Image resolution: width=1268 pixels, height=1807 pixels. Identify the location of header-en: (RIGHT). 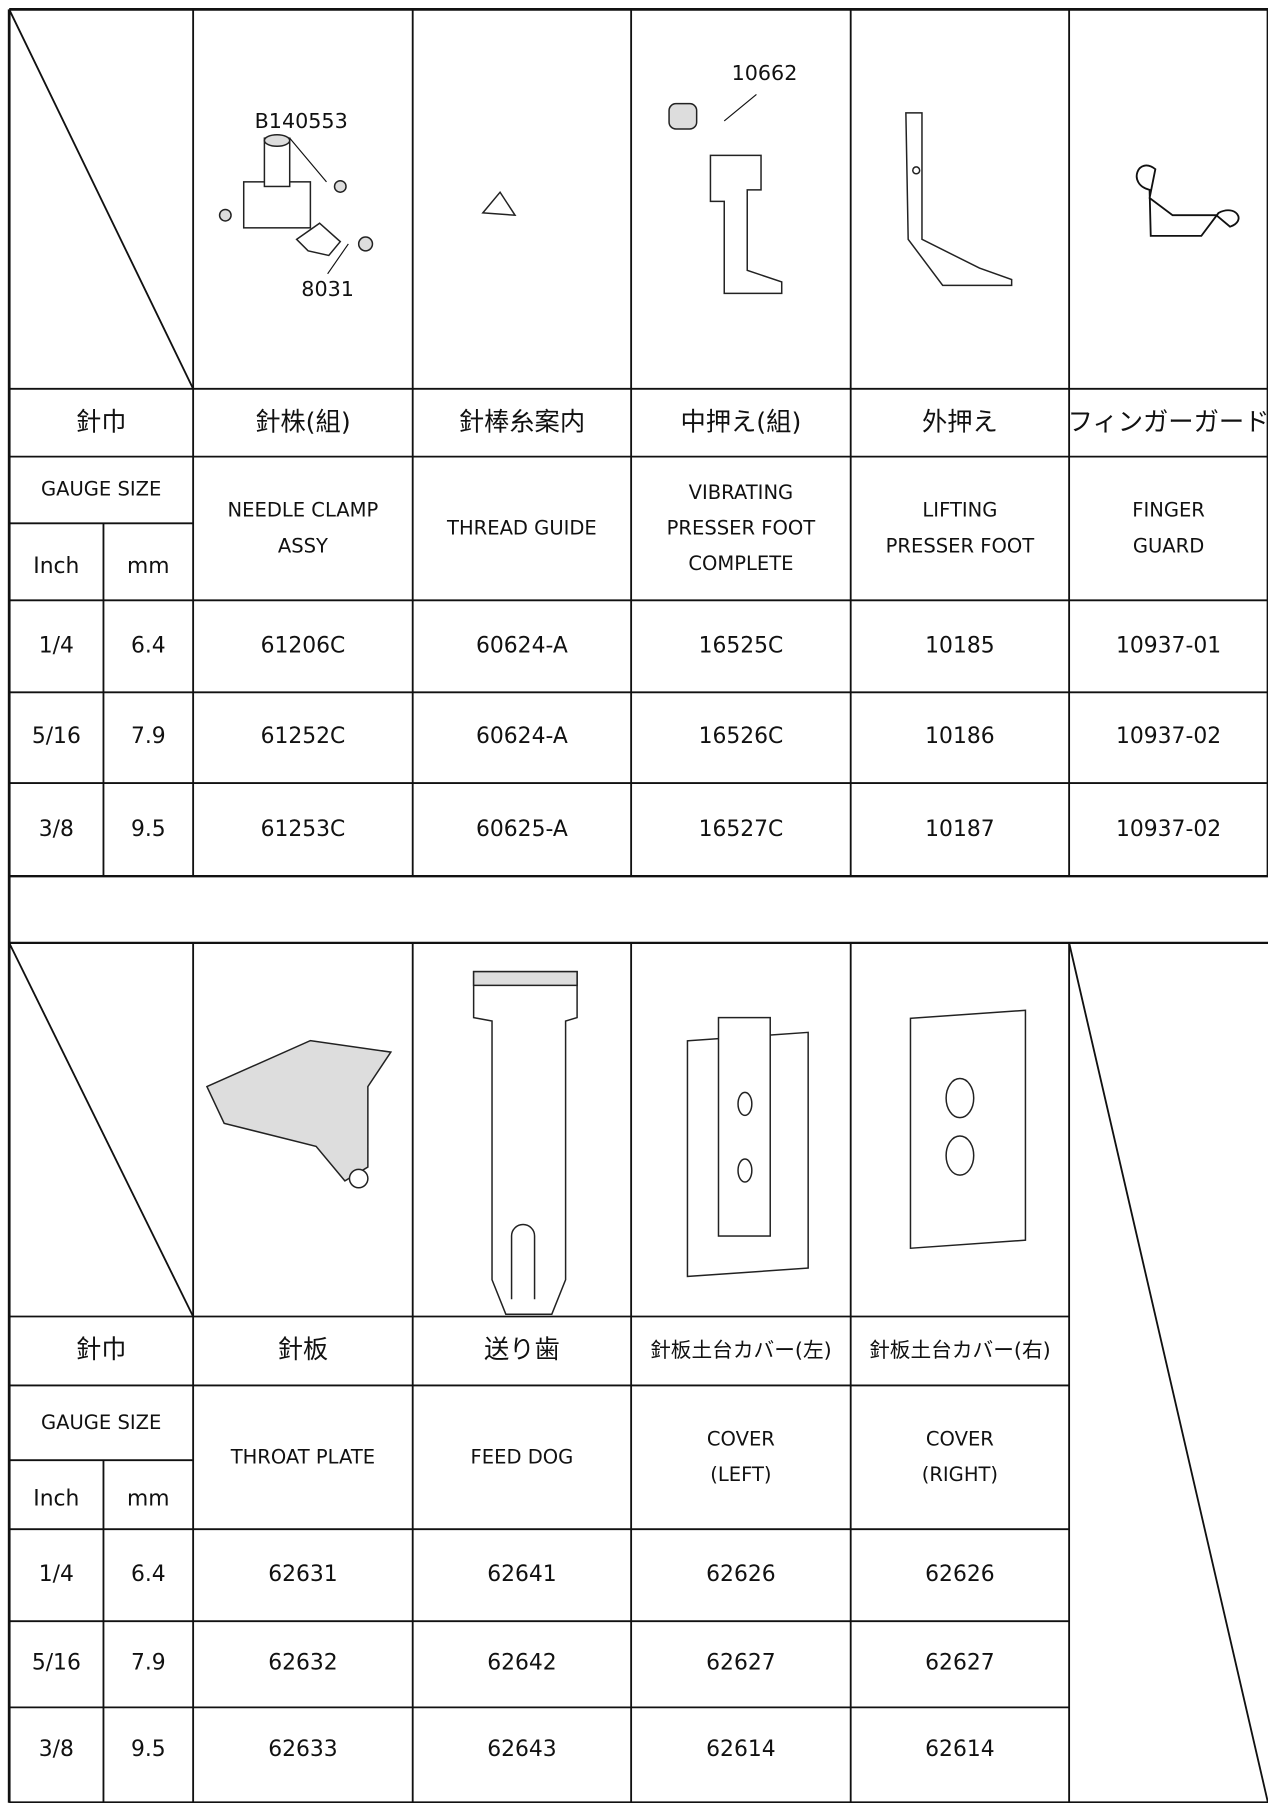
(960, 1474).